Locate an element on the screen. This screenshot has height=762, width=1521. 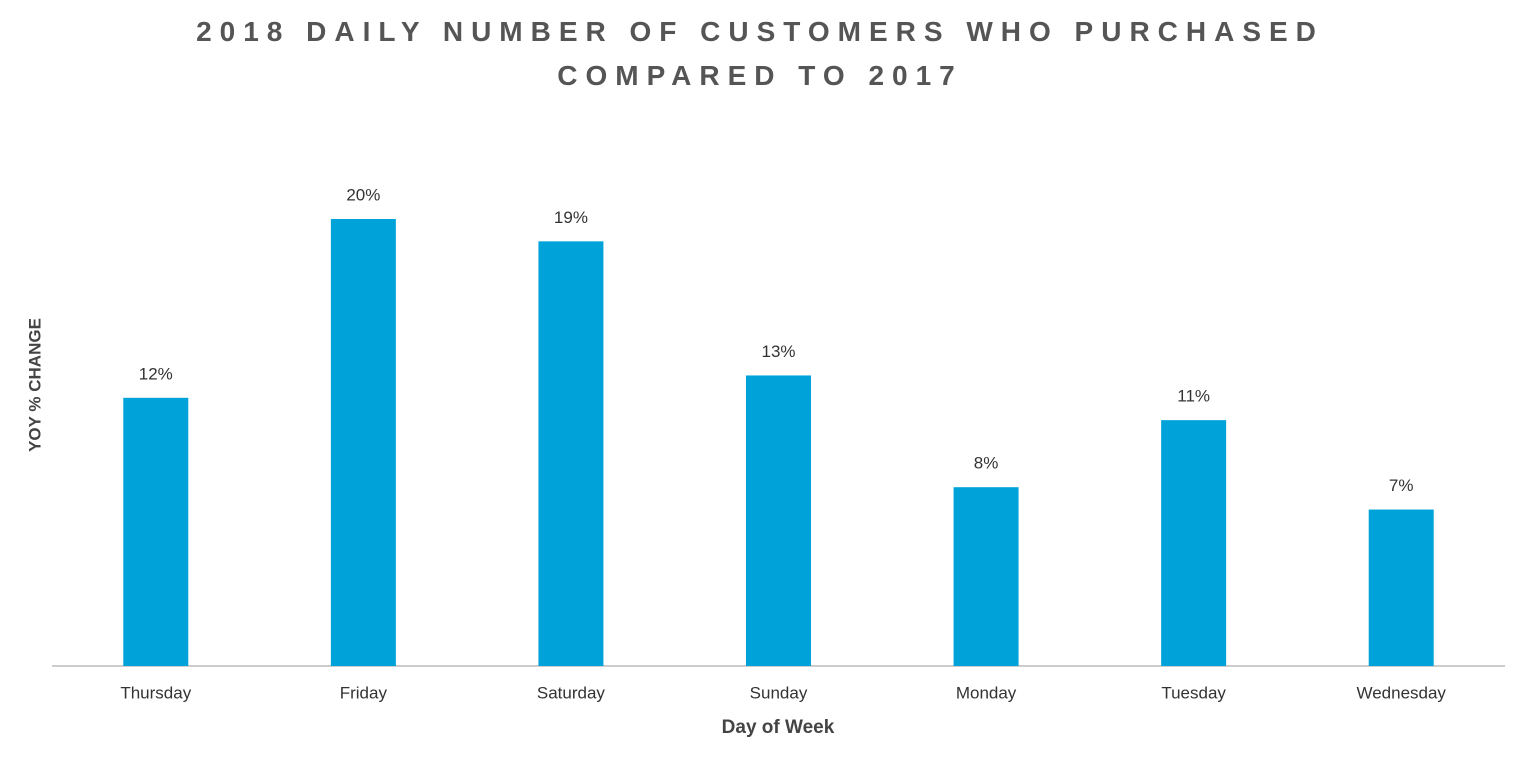
x-tick-label: Saturday is located at coordinates (571, 692).